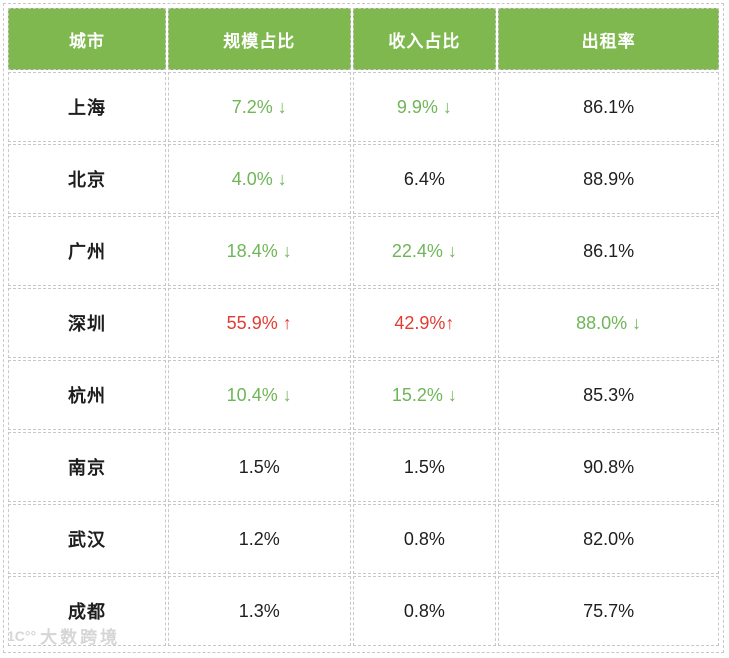 This screenshot has height=658, width=729. I want to click on value-cell: 75.7%, so click(608, 611).